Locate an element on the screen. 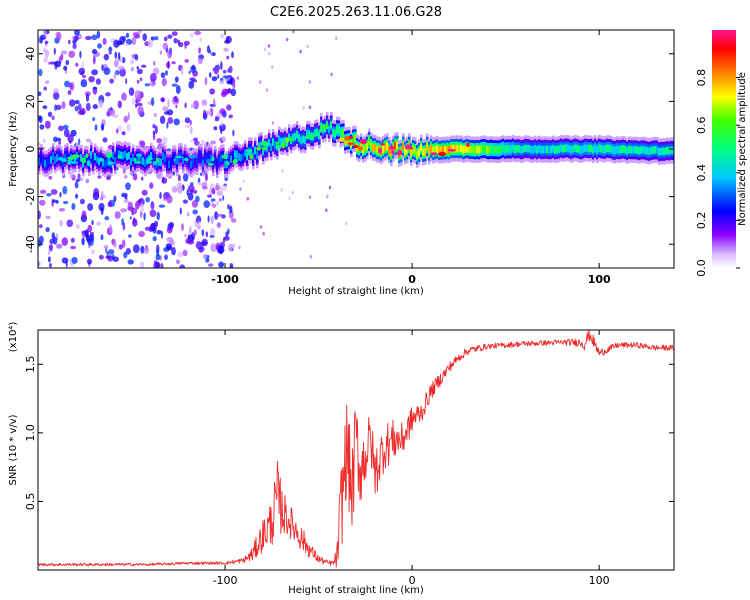 The width and height of the screenshot is (750, 600). x-tick-label: 0 is located at coordinates (412, 279).